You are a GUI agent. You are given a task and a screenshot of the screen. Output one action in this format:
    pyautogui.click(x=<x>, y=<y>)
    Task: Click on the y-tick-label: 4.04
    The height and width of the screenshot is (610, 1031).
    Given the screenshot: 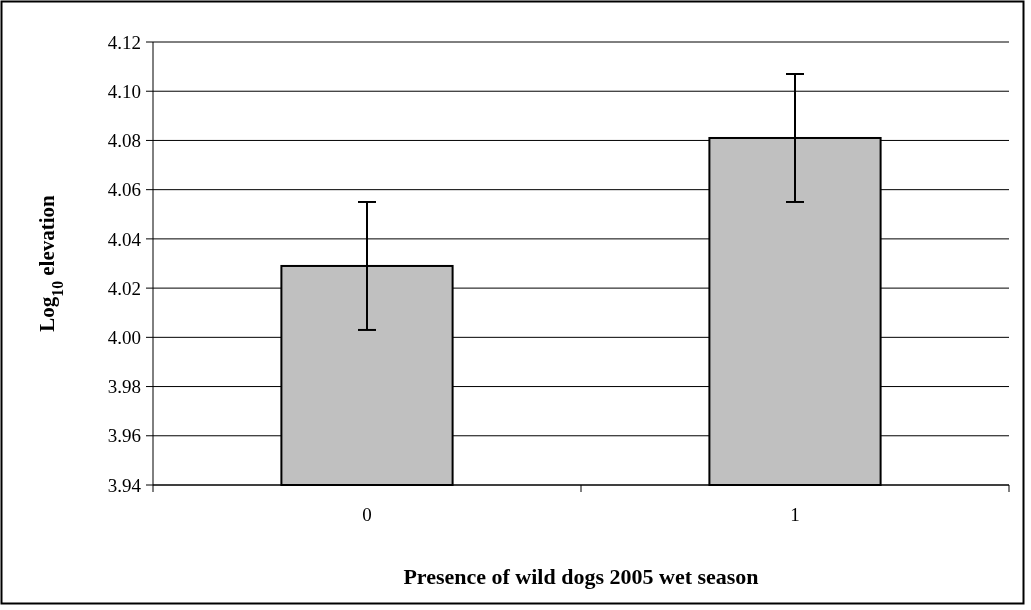 What is the action you would take?
    pyautogui.click(x=124, y=239)
    